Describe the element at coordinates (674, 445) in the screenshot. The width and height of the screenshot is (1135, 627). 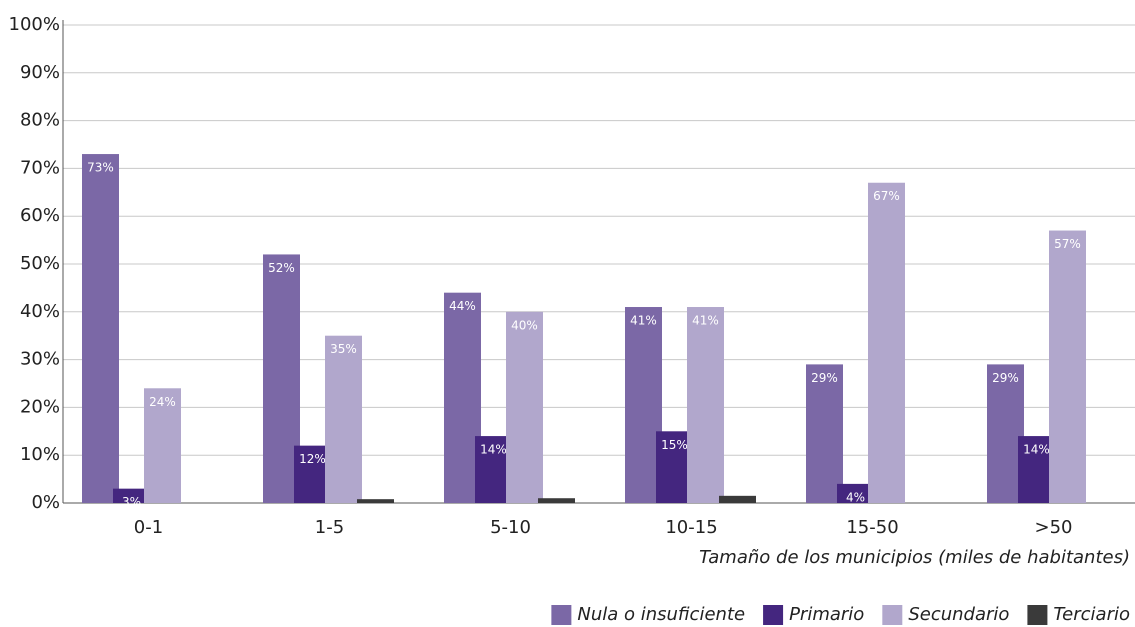
I see `value-label: 15%` at that location.